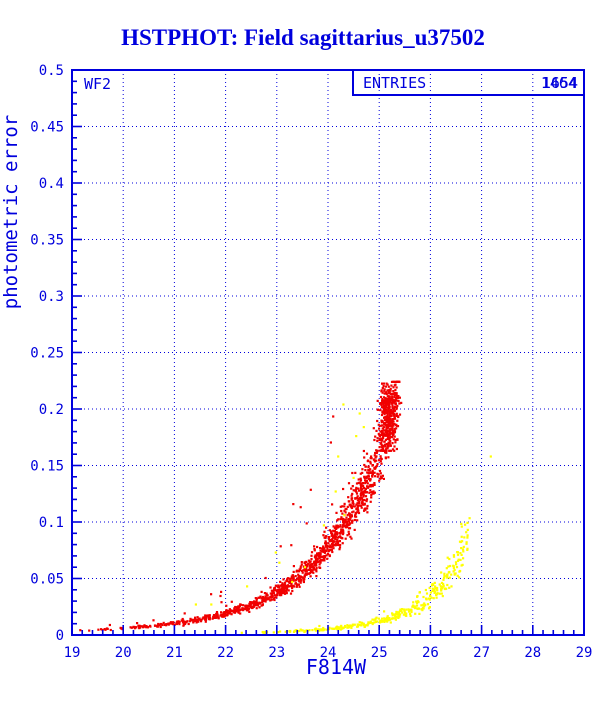 This screenshot has height=709, width=612. What do you see at coordinates (51, 297) in the screenshot?
I see `y-tick-label: 0.3` at bounding box center [51, 297].